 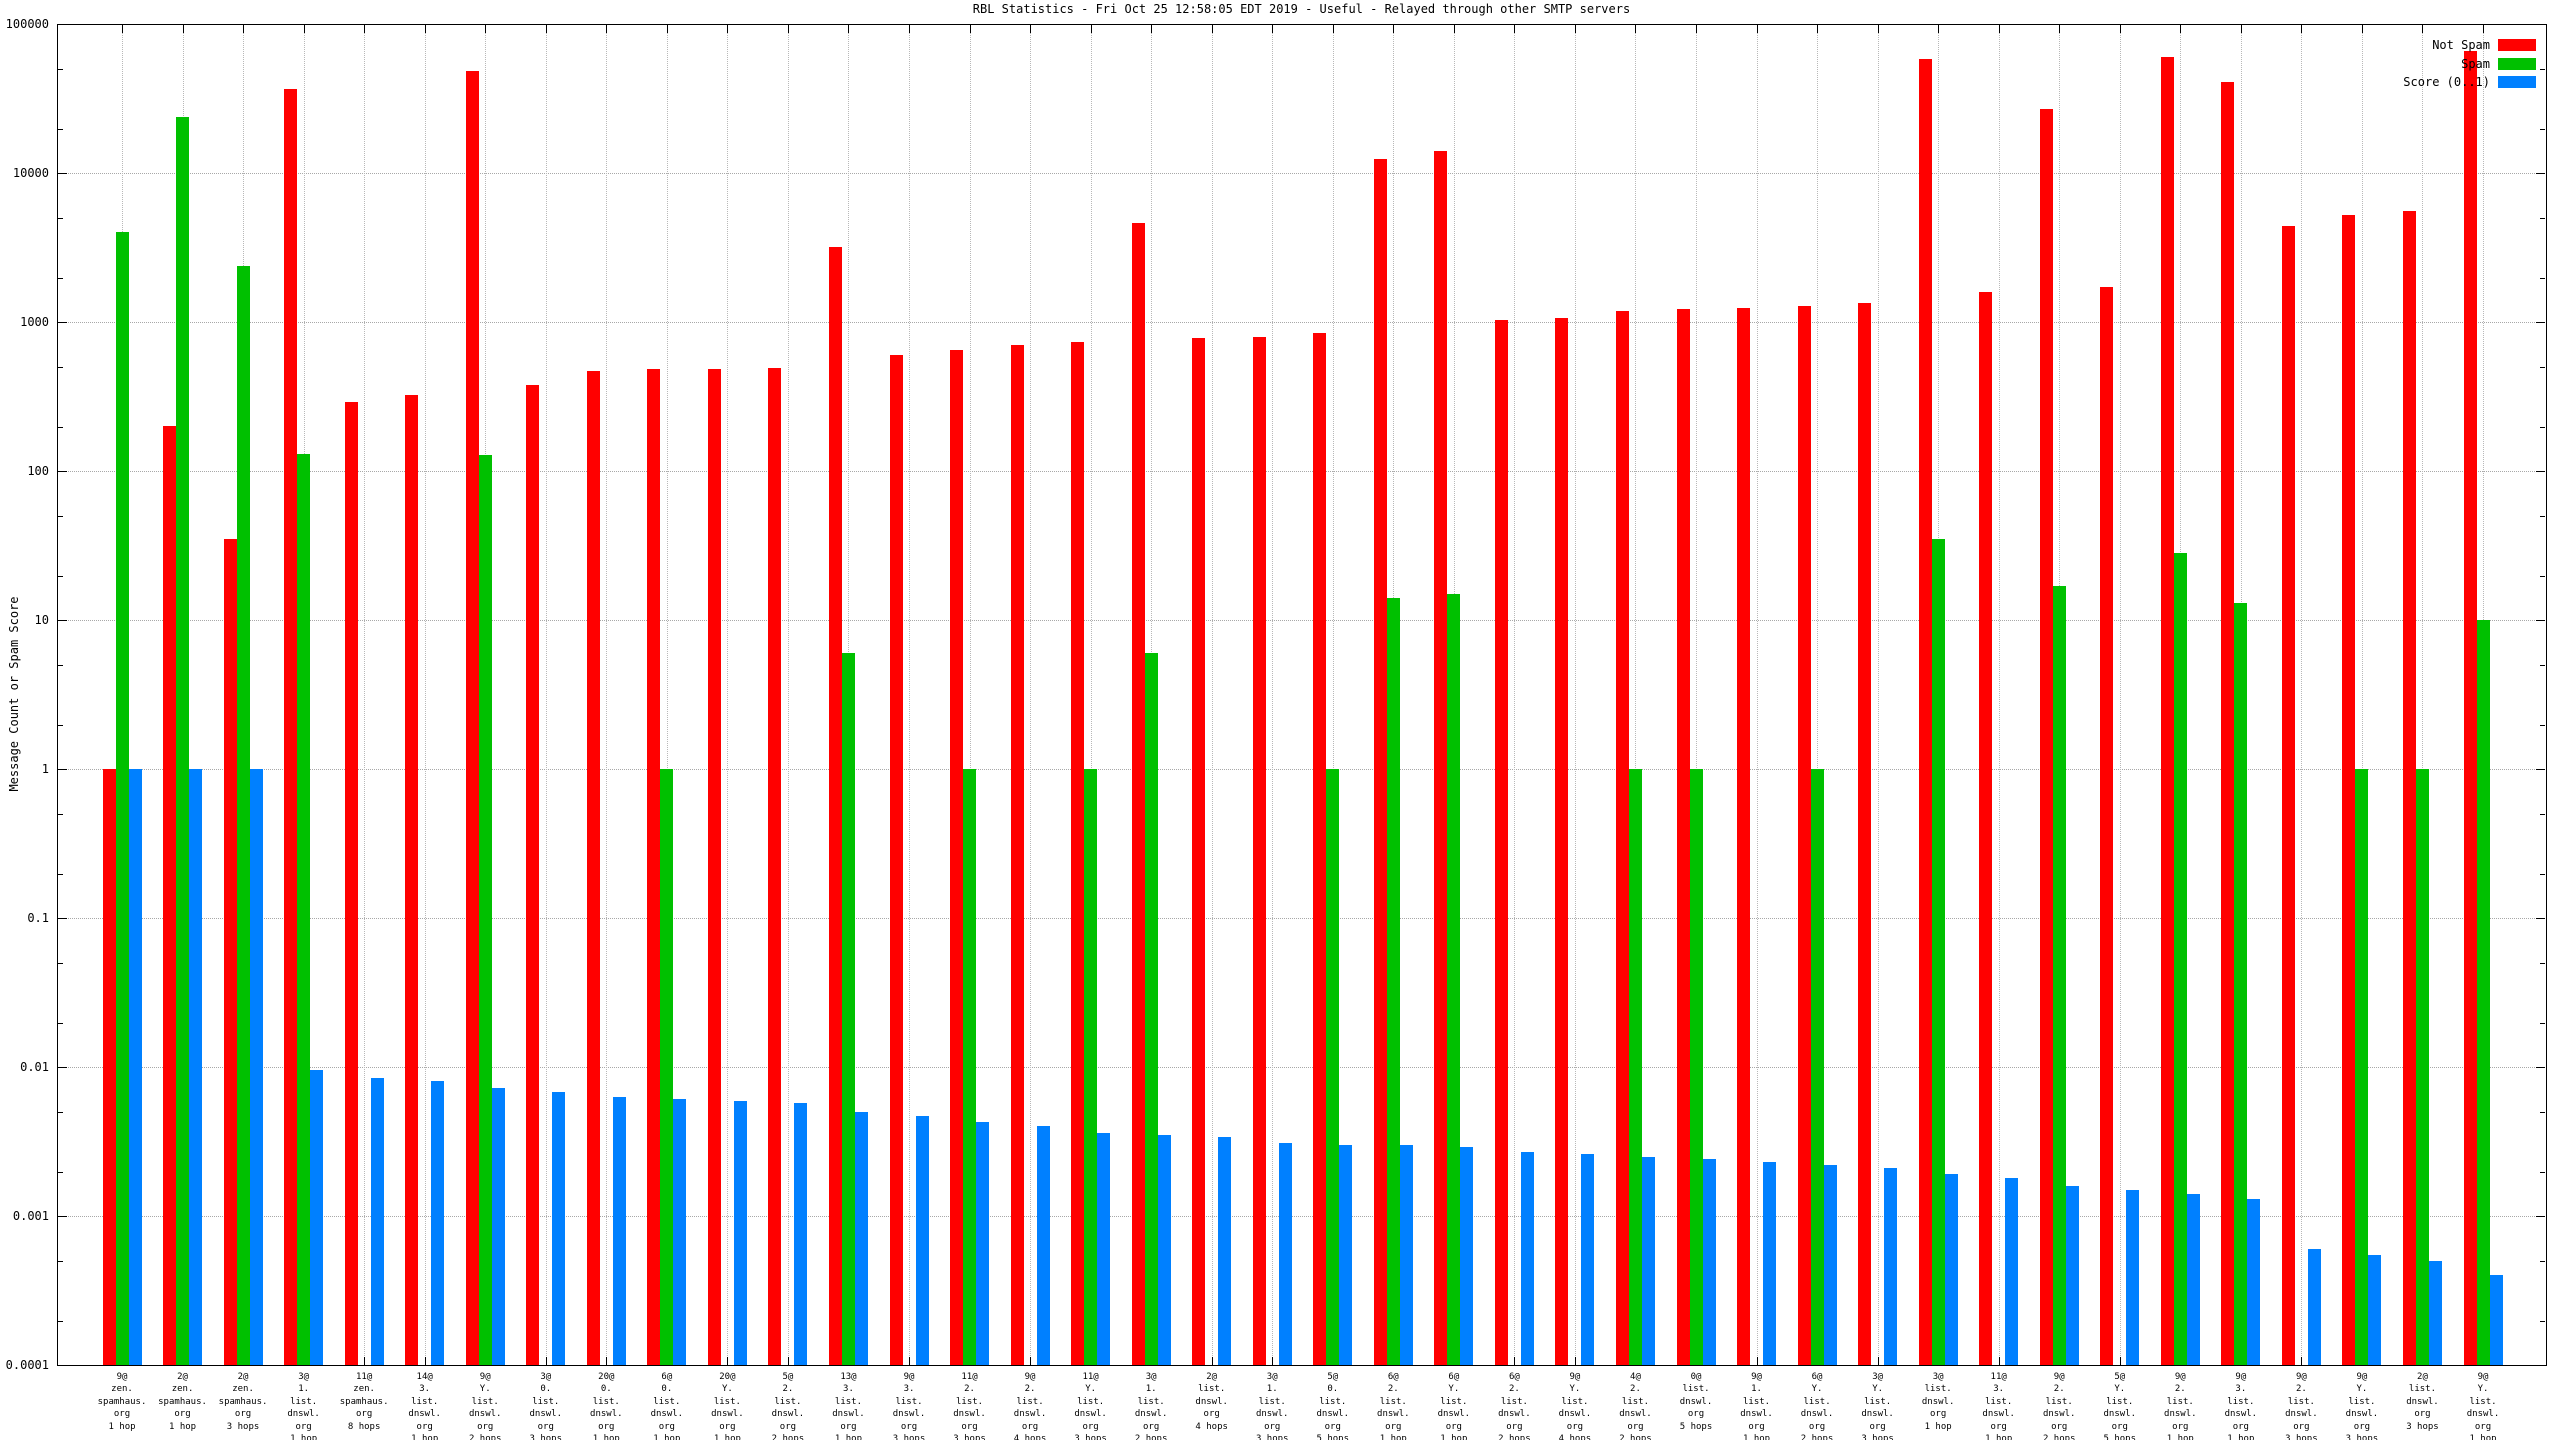 What do you see at coordinates (1272, 1406) in the screenshot?
I see `x-category-label: 3@ 1. list. dnswl. org 3 hops` at bounding box center [1272, 1406].